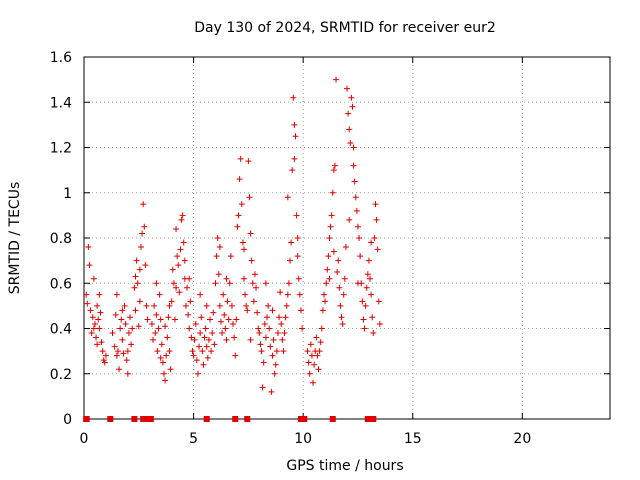 This screenshot has width=640, height=480. I want to click on x-tick-label: 20, so click(522, 439).